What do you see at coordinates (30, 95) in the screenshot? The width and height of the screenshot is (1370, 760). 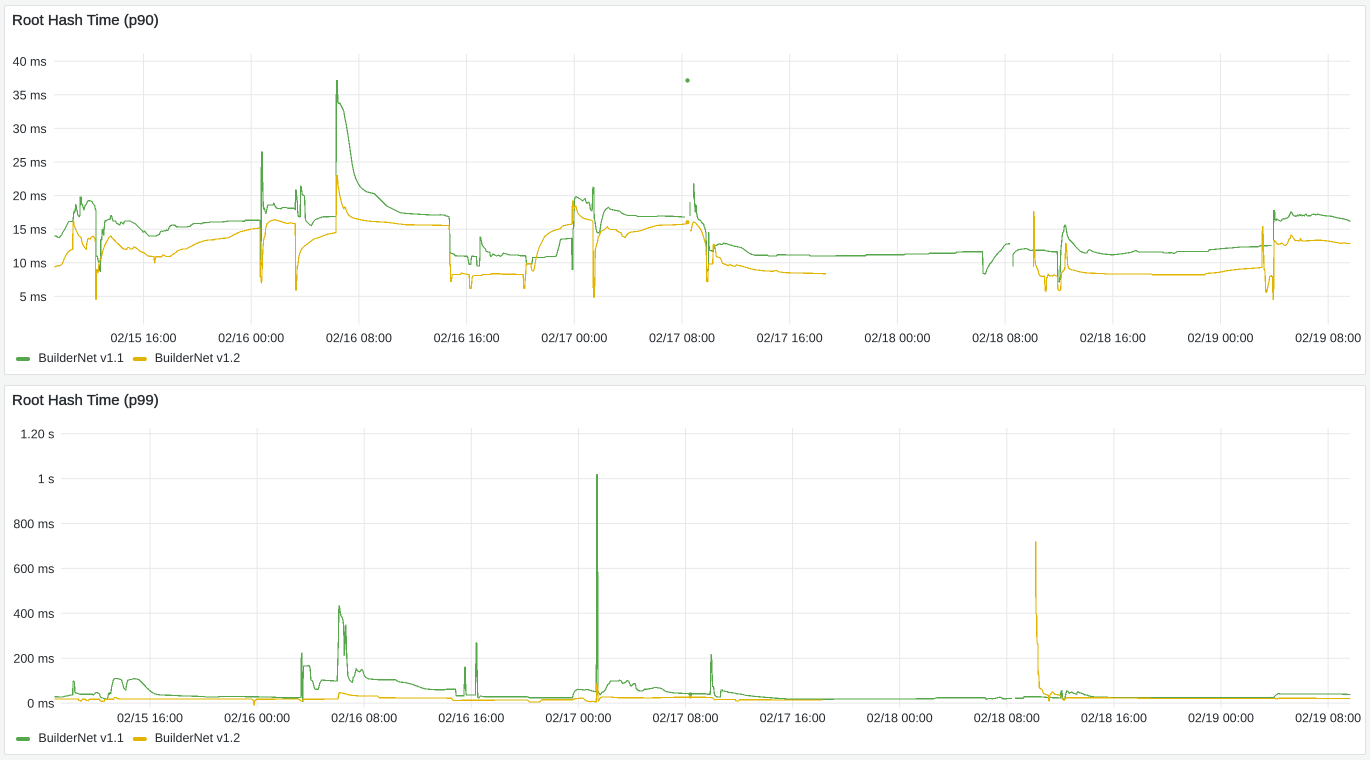 I see `svg-text: 35 ms` at bounding box center [30, 95].